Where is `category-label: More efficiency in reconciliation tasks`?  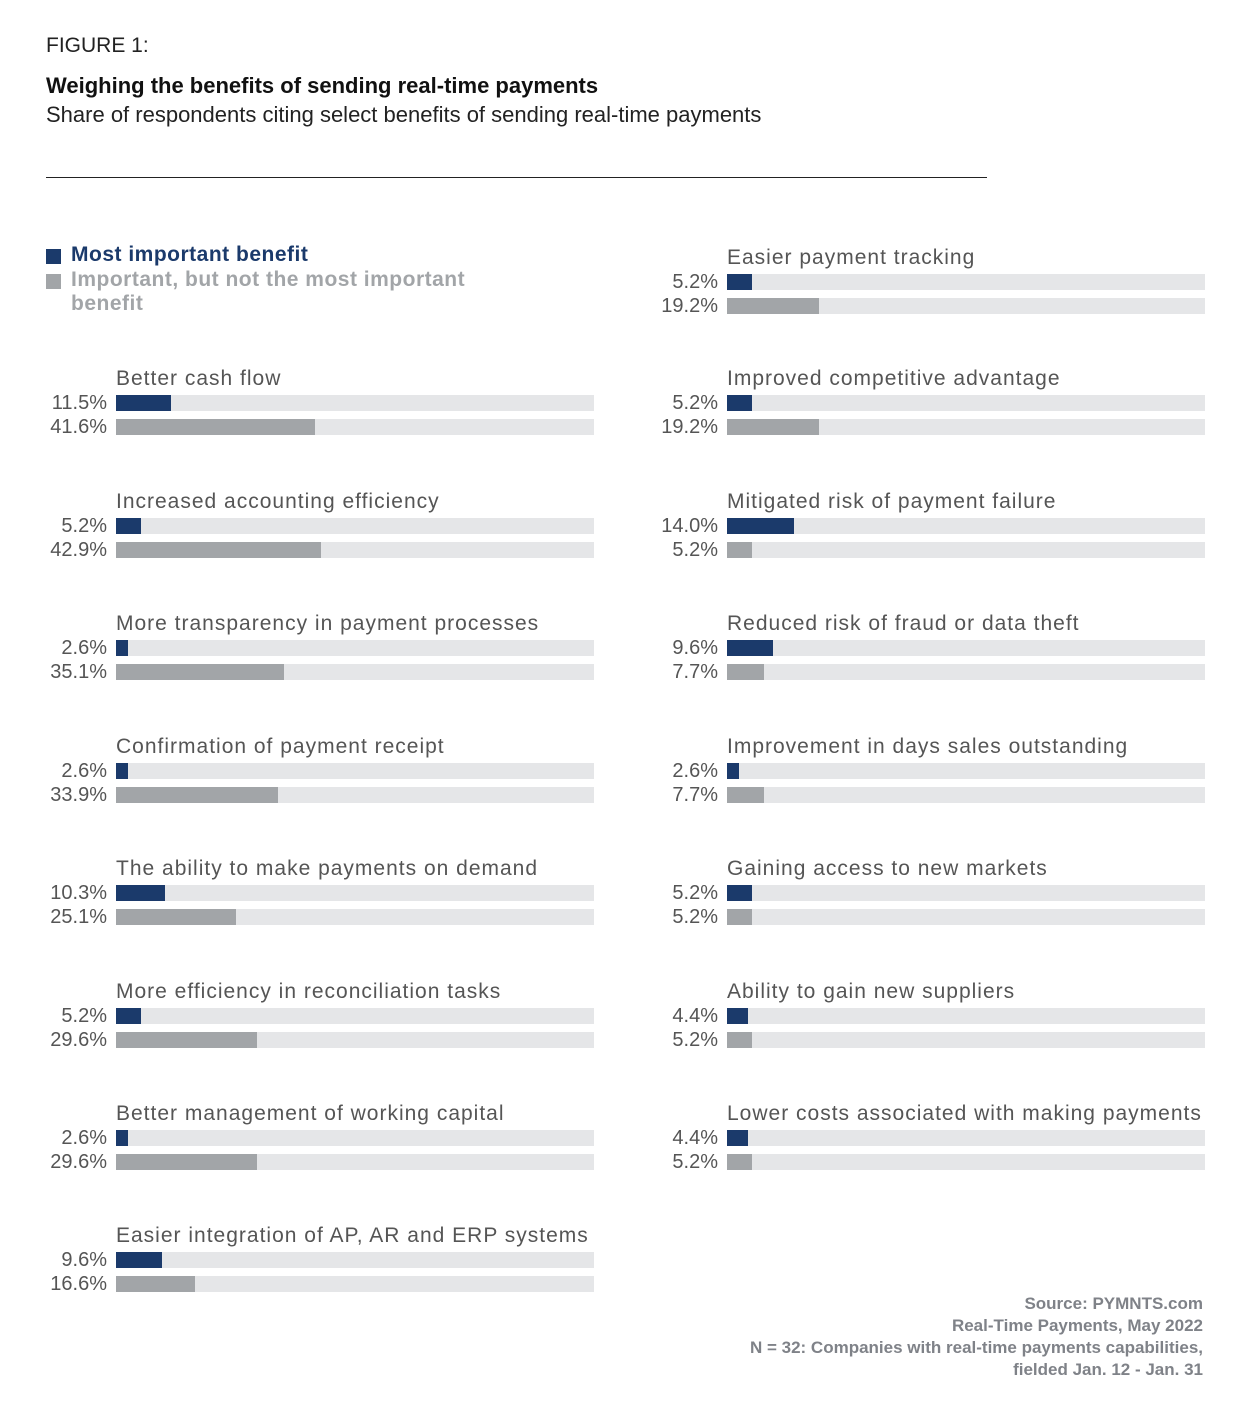 category-label: More efficiency in reconciliation tasks is located at coordinates (309, 991).